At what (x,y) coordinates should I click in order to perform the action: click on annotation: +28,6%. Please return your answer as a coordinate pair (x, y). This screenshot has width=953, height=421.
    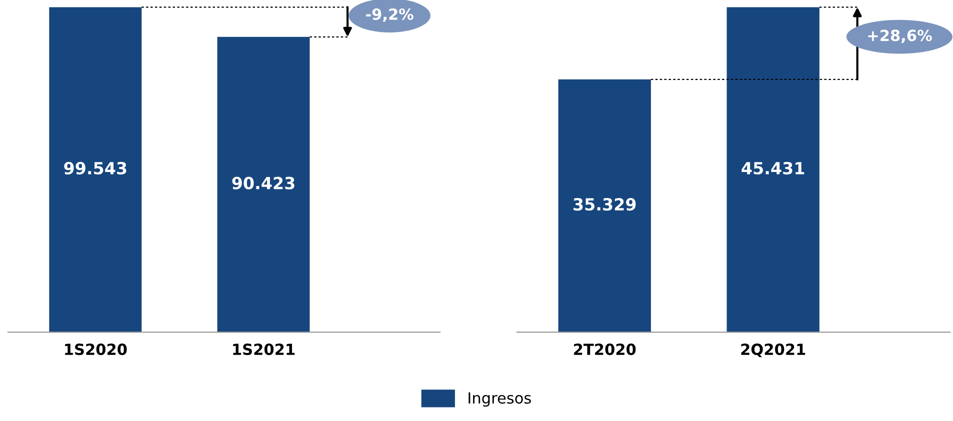
    Looking at the image, I should click on (900, 37).